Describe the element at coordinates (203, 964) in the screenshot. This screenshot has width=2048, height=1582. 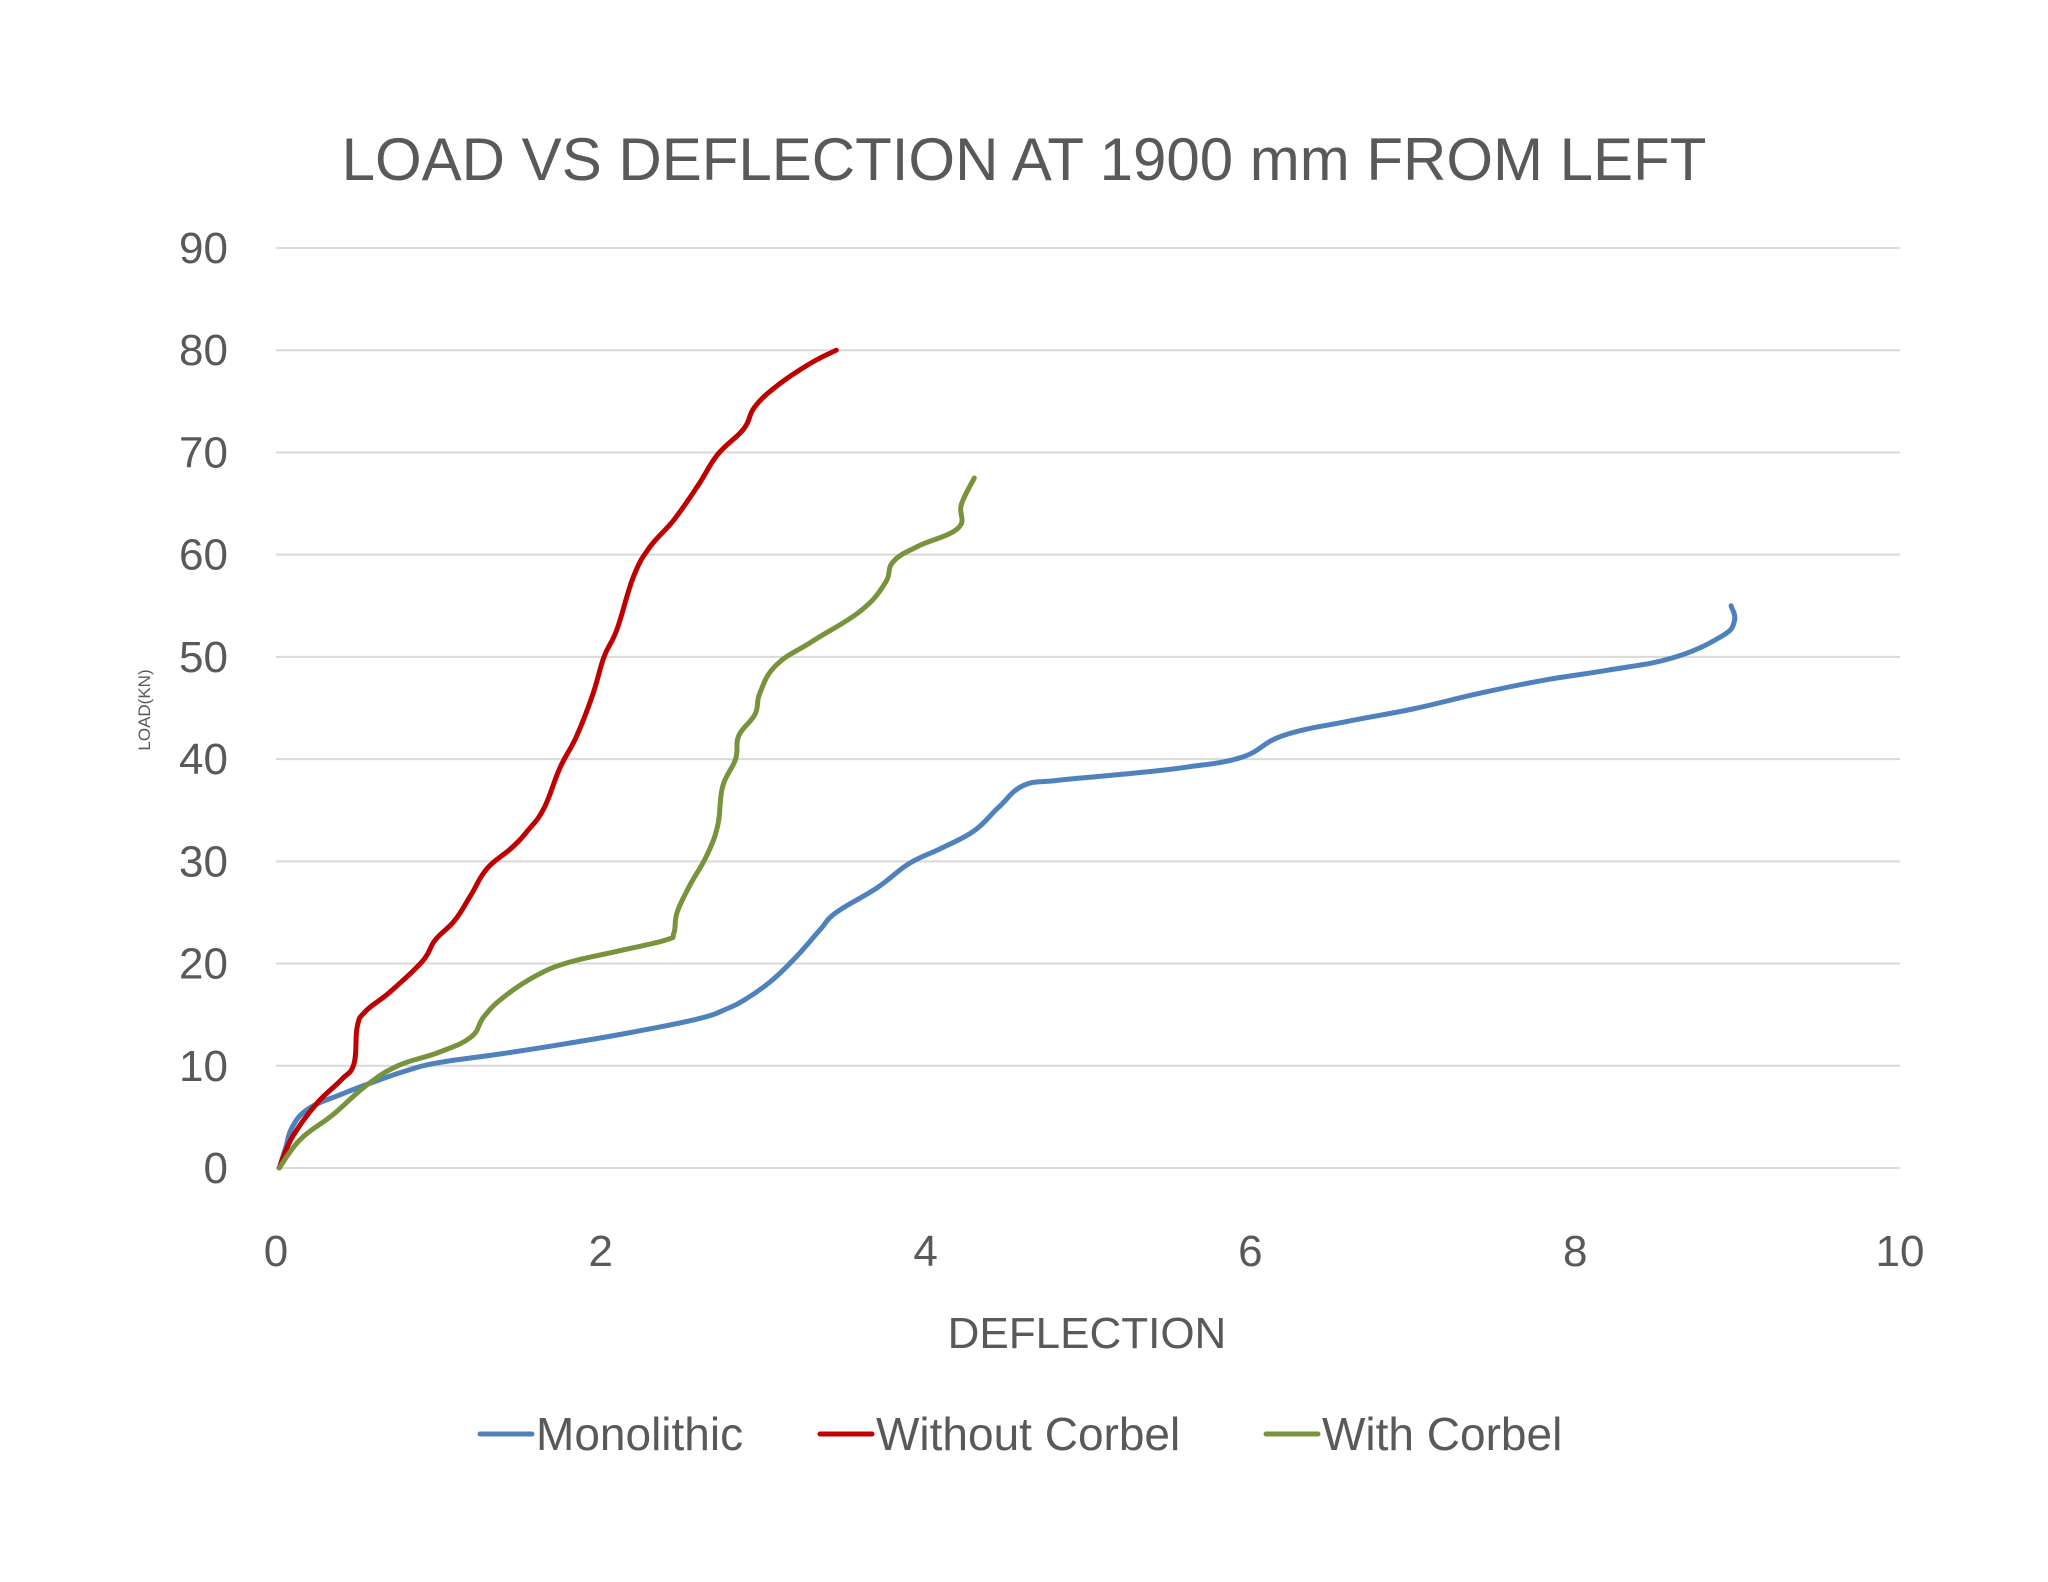
I see `y-tick-label: 20` at that location.